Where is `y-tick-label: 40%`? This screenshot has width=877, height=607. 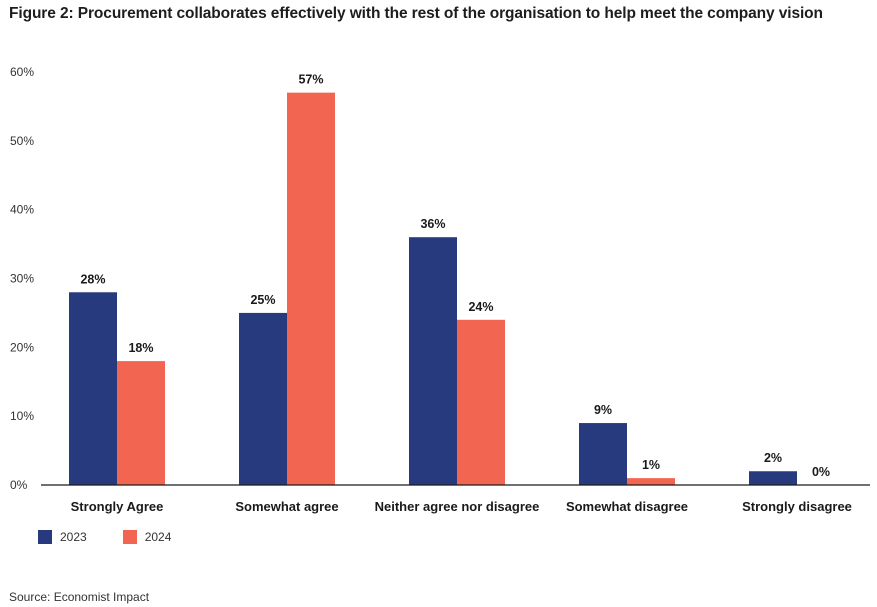
y-tick-label: 40% is located at coordinates (22, 210).